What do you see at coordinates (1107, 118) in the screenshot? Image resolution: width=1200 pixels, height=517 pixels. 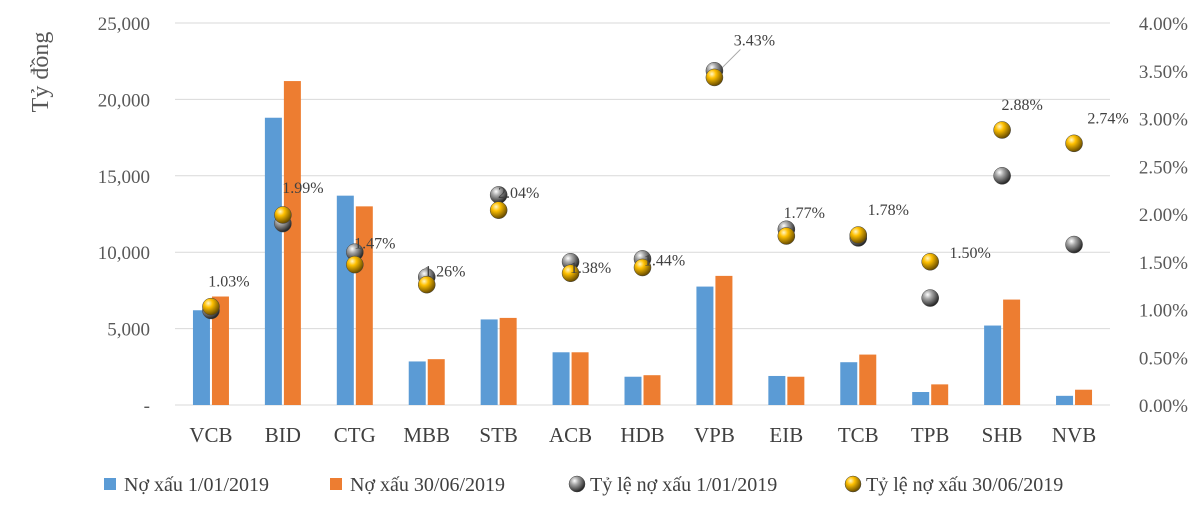 I see `rate-data-label: 2.74%` at bounding box center [1107, 118].